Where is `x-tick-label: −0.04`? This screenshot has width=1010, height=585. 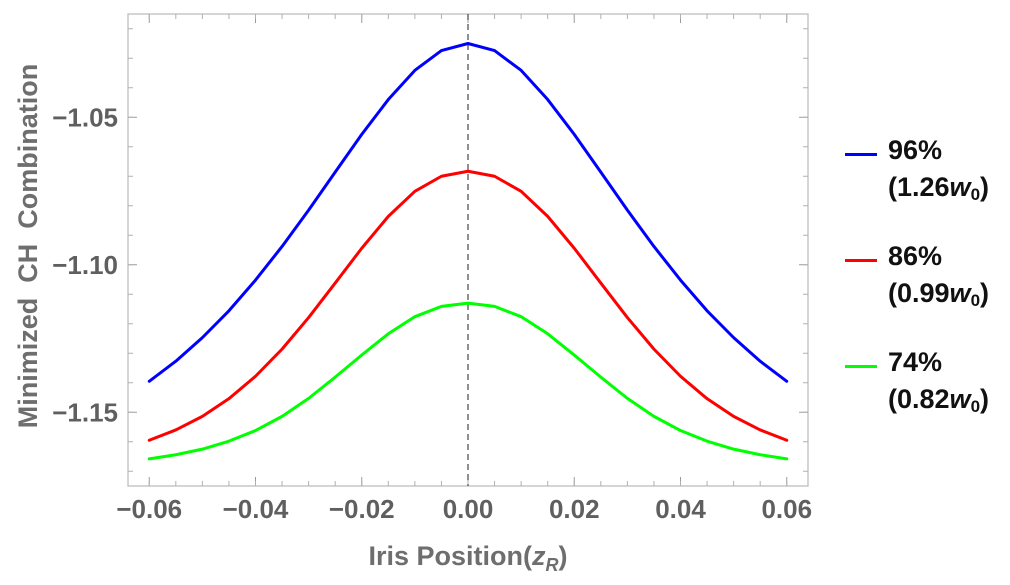
x-tick-label: −0.04 is located at coordinates (256, 509).